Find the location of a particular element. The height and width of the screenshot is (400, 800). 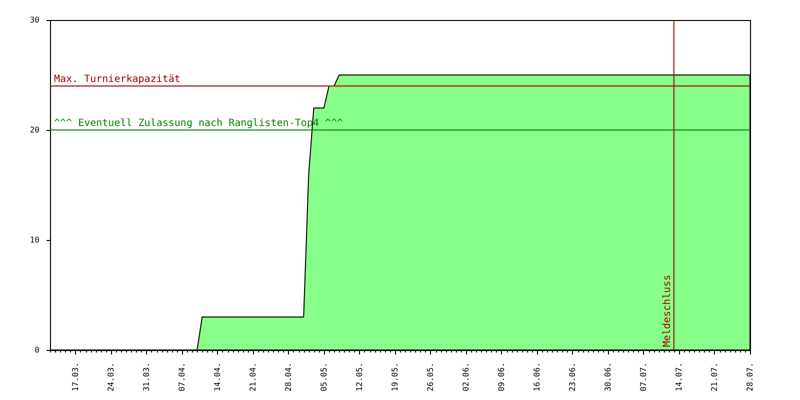

x-tick-label: 28.07. is located at coordinates (750, 377).